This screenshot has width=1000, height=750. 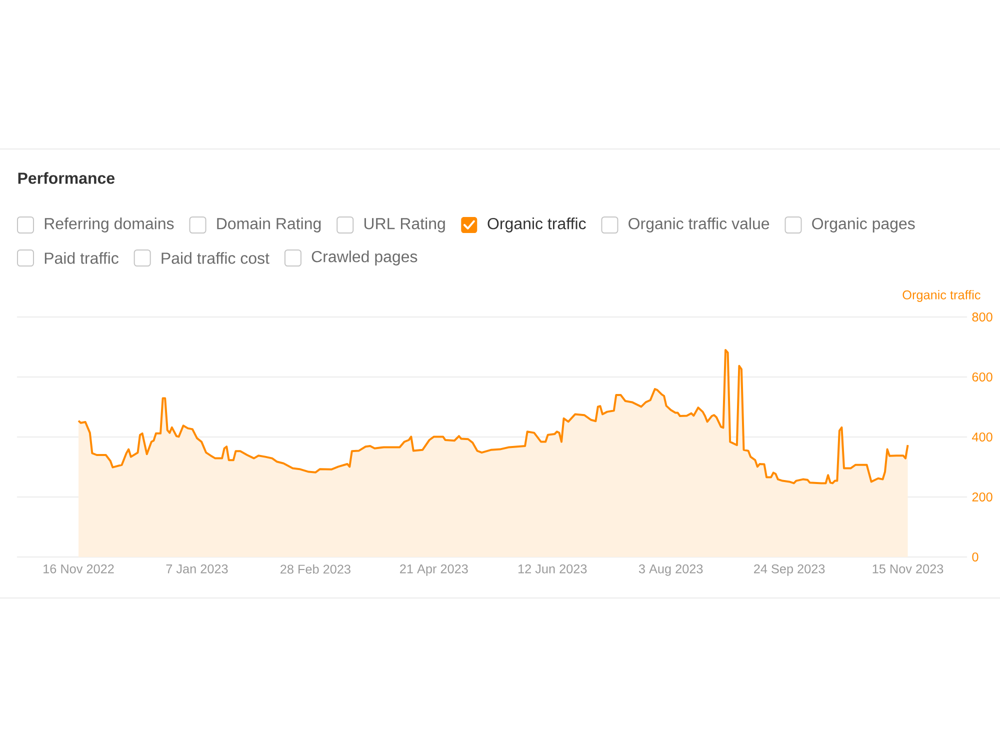 What do you see at coordinates (699, 225) in the screenshot?
I see `text: Organic traffic value` at bounding box center [699, 225].